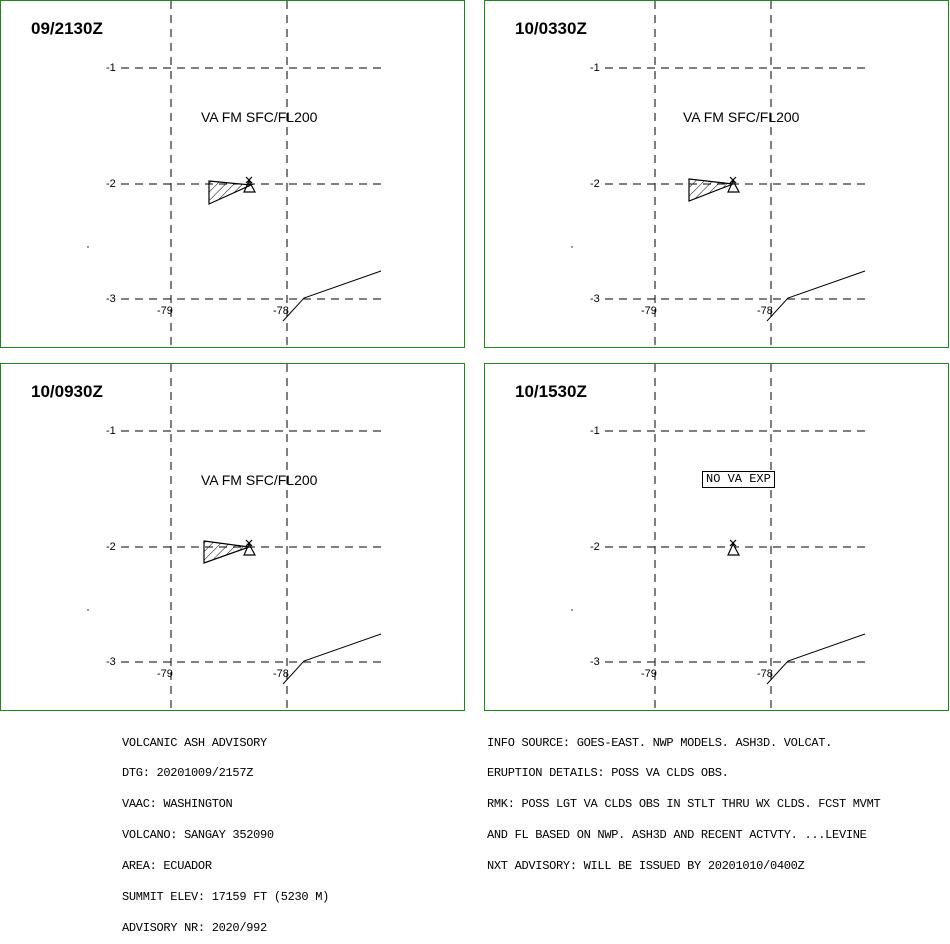  I want to click on panel-time: 10/0930Z, so click(67, 391).